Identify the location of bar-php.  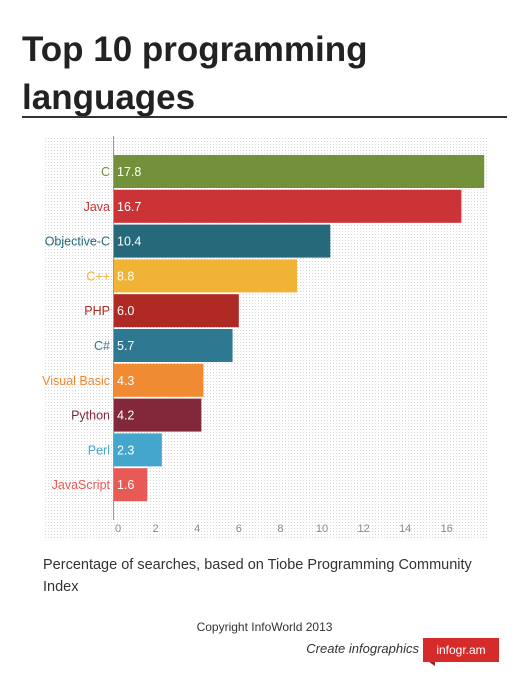
(176, 311).